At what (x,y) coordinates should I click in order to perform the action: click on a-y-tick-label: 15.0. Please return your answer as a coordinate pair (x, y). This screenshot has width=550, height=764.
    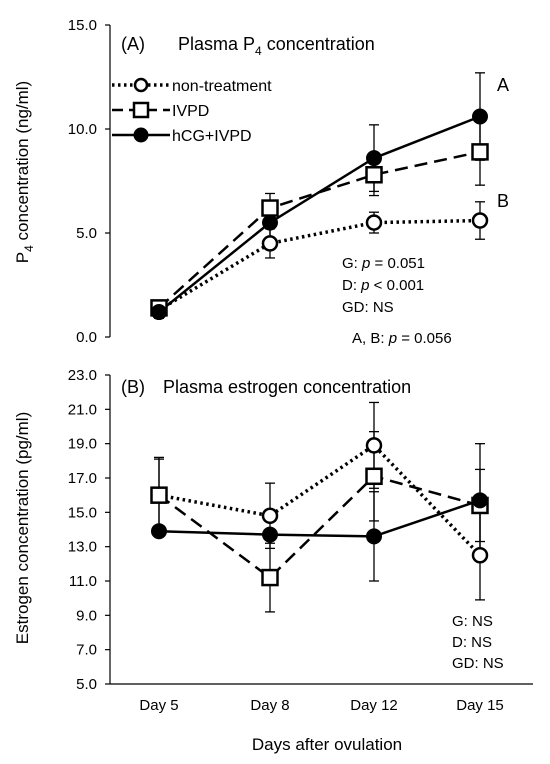
    Looking at the image, I should click on (82, 25).